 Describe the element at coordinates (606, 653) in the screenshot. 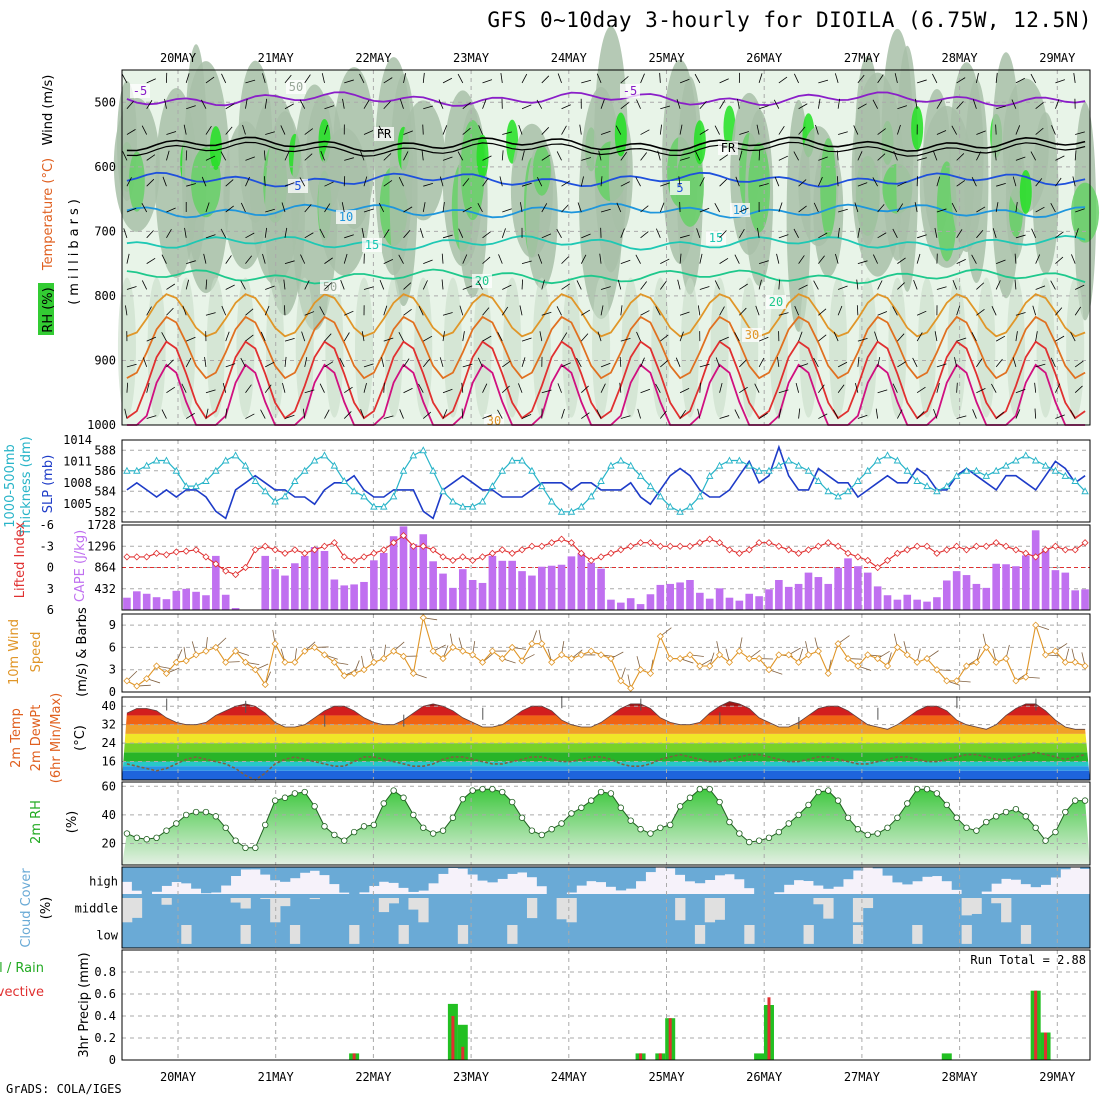

I see `wind-panel-frame` at that location.